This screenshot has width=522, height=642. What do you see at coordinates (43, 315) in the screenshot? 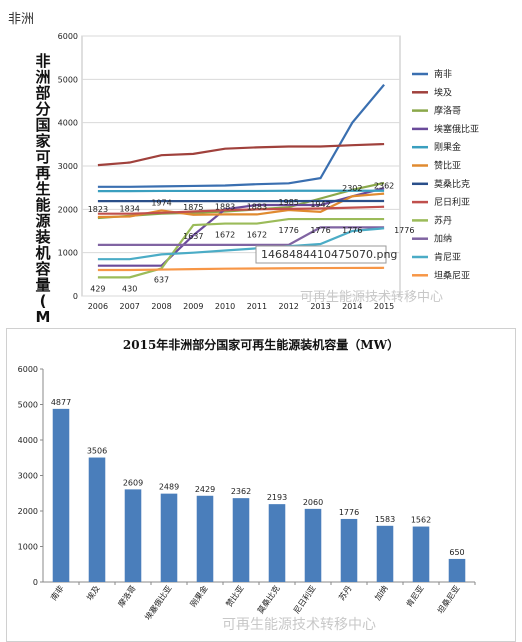
I see `y-axis-label-char: M` at bounding box center [43, 315].